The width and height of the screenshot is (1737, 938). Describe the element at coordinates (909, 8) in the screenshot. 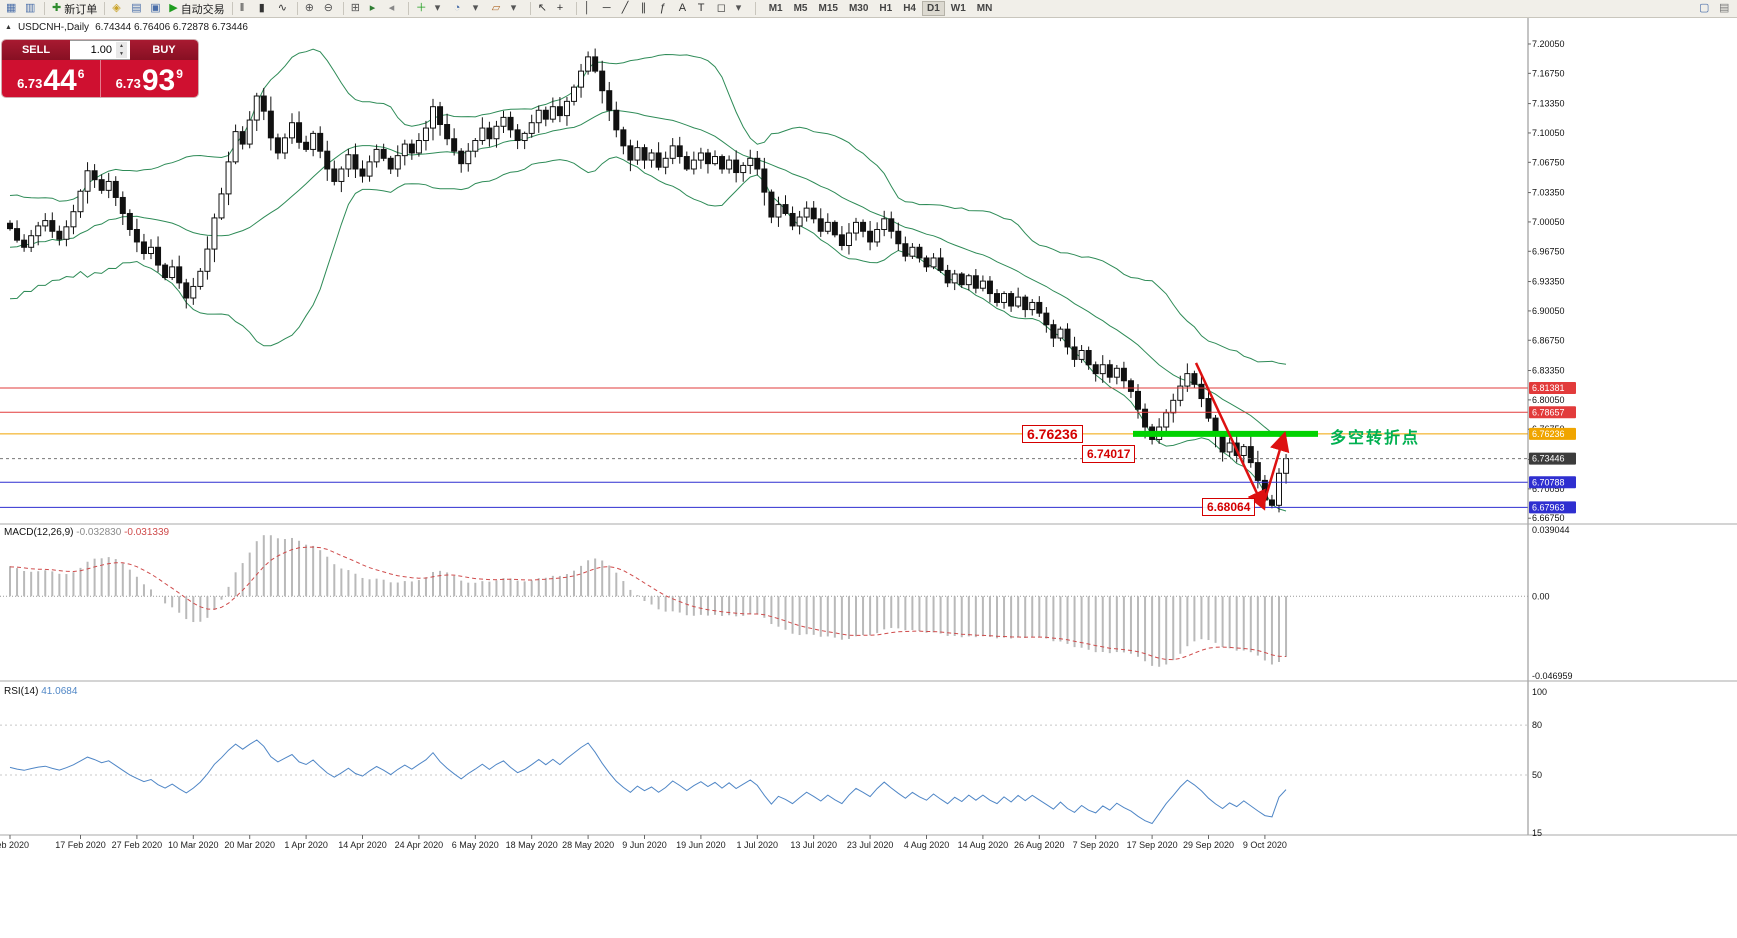

I see `timeframe-h4-button: H4` at that location.